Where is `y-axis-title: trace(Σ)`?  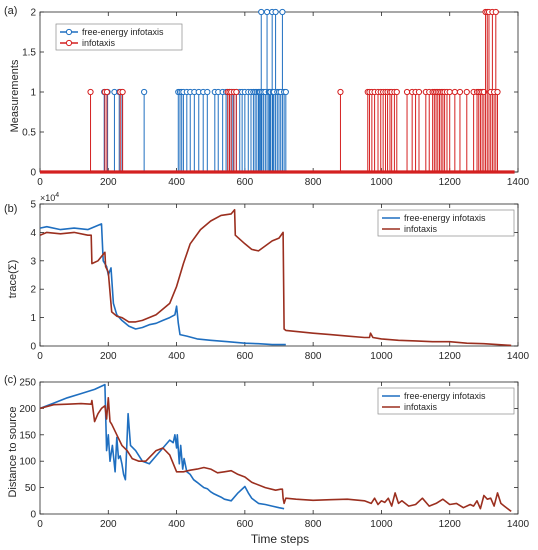
y-axis-title: trace(Σ) is located at coordinates (13, 279).